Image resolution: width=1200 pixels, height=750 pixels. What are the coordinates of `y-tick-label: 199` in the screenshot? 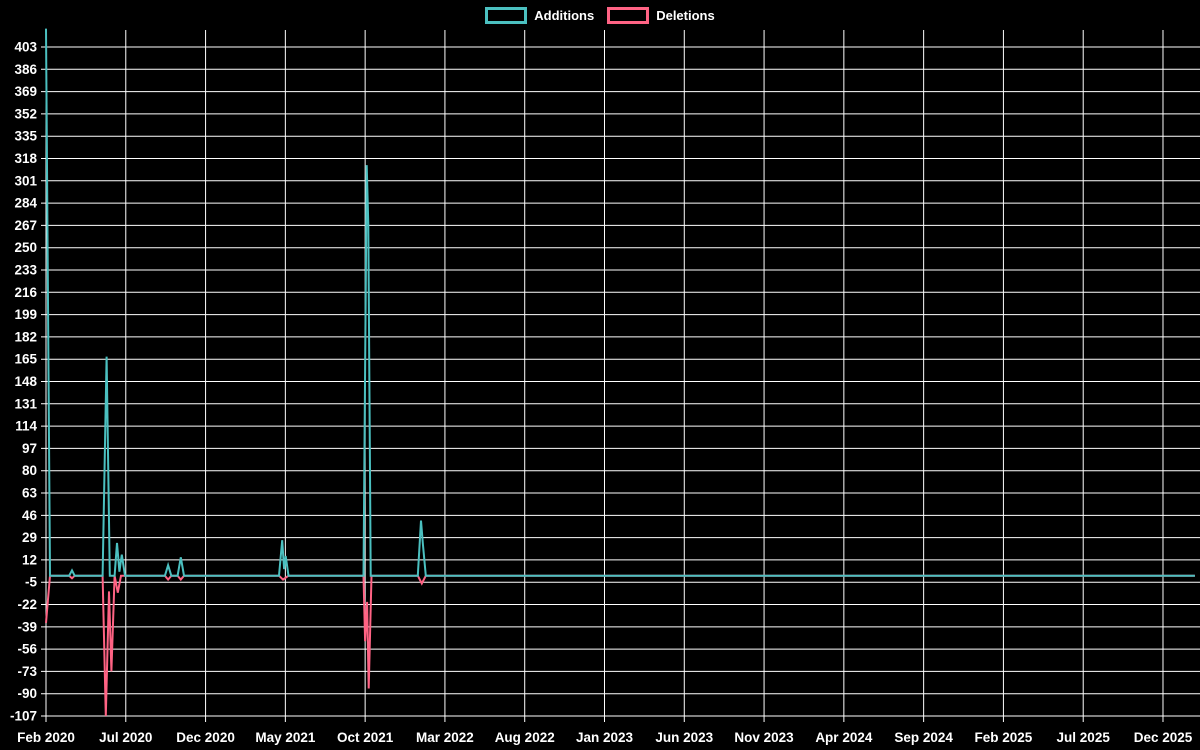 It's located at (25, 314).